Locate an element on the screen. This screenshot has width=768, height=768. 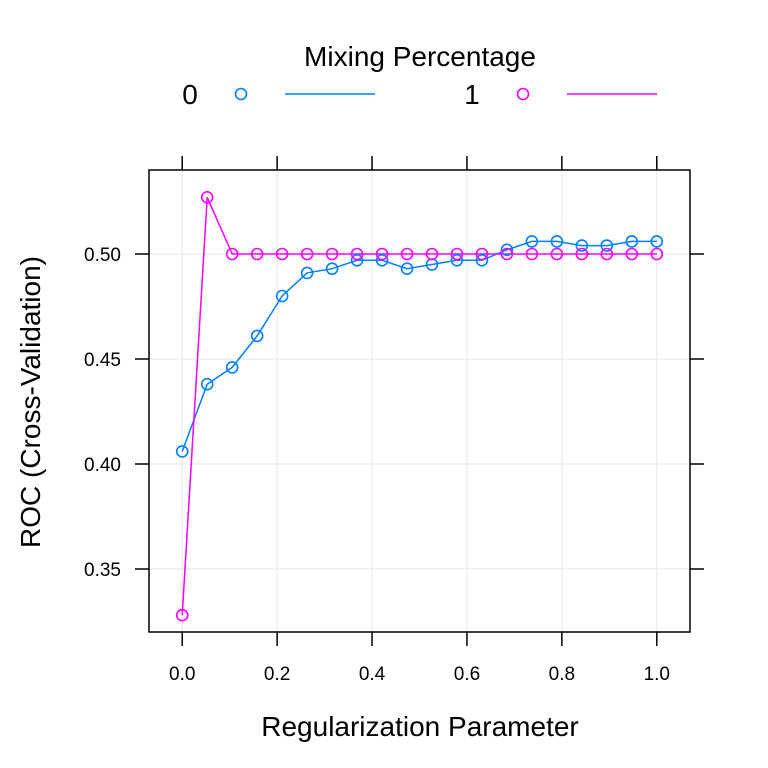
y-tick-label: 0.40 is located at coordinates (102, 465).